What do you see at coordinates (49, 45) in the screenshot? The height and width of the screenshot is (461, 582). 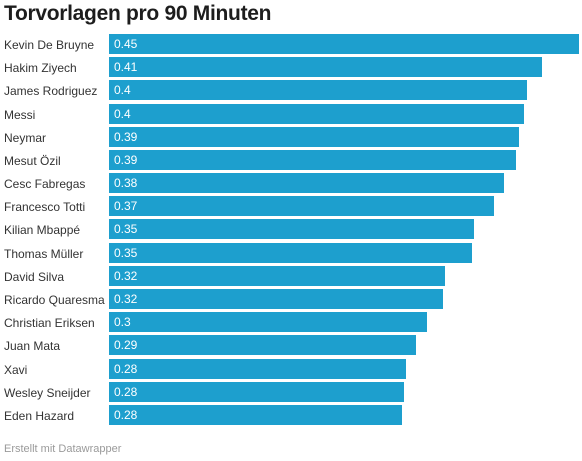 I see `category-label: Kevin De Bruyne` at bounding box center [49, 45].